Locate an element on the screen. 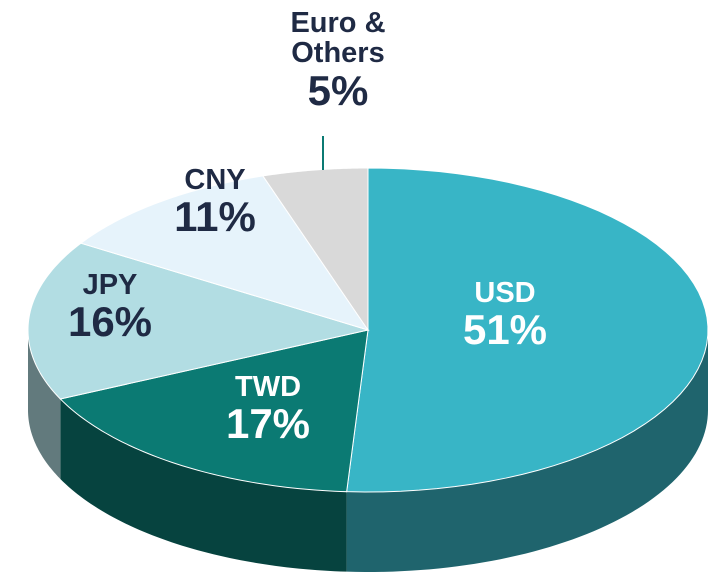  value-label: 5% is located at coordinates (338, 90).